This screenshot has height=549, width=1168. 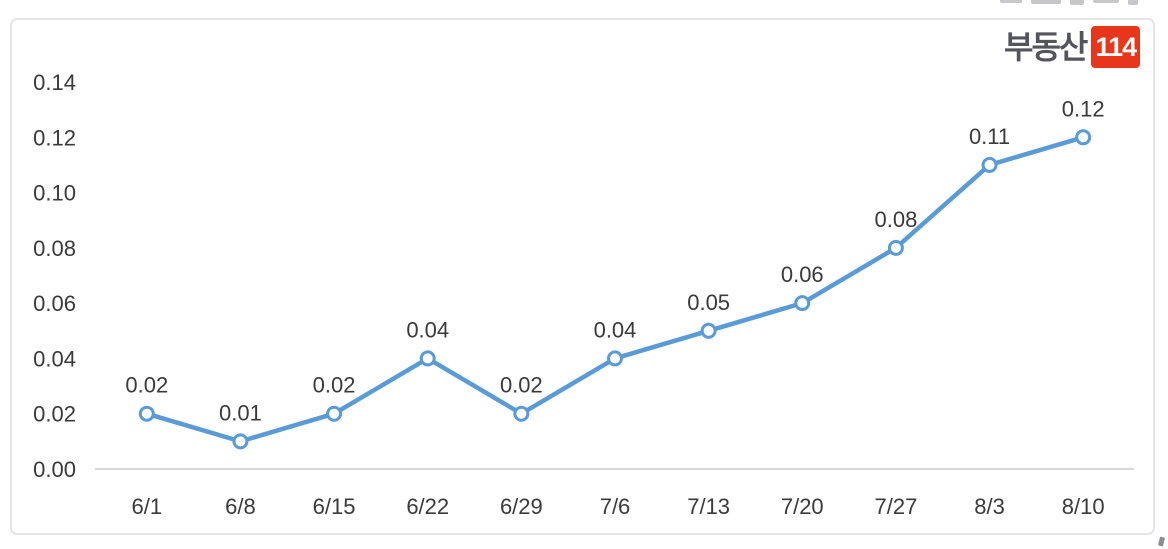 I want to click on data-label: 0.08, so click(x=895, y=219).